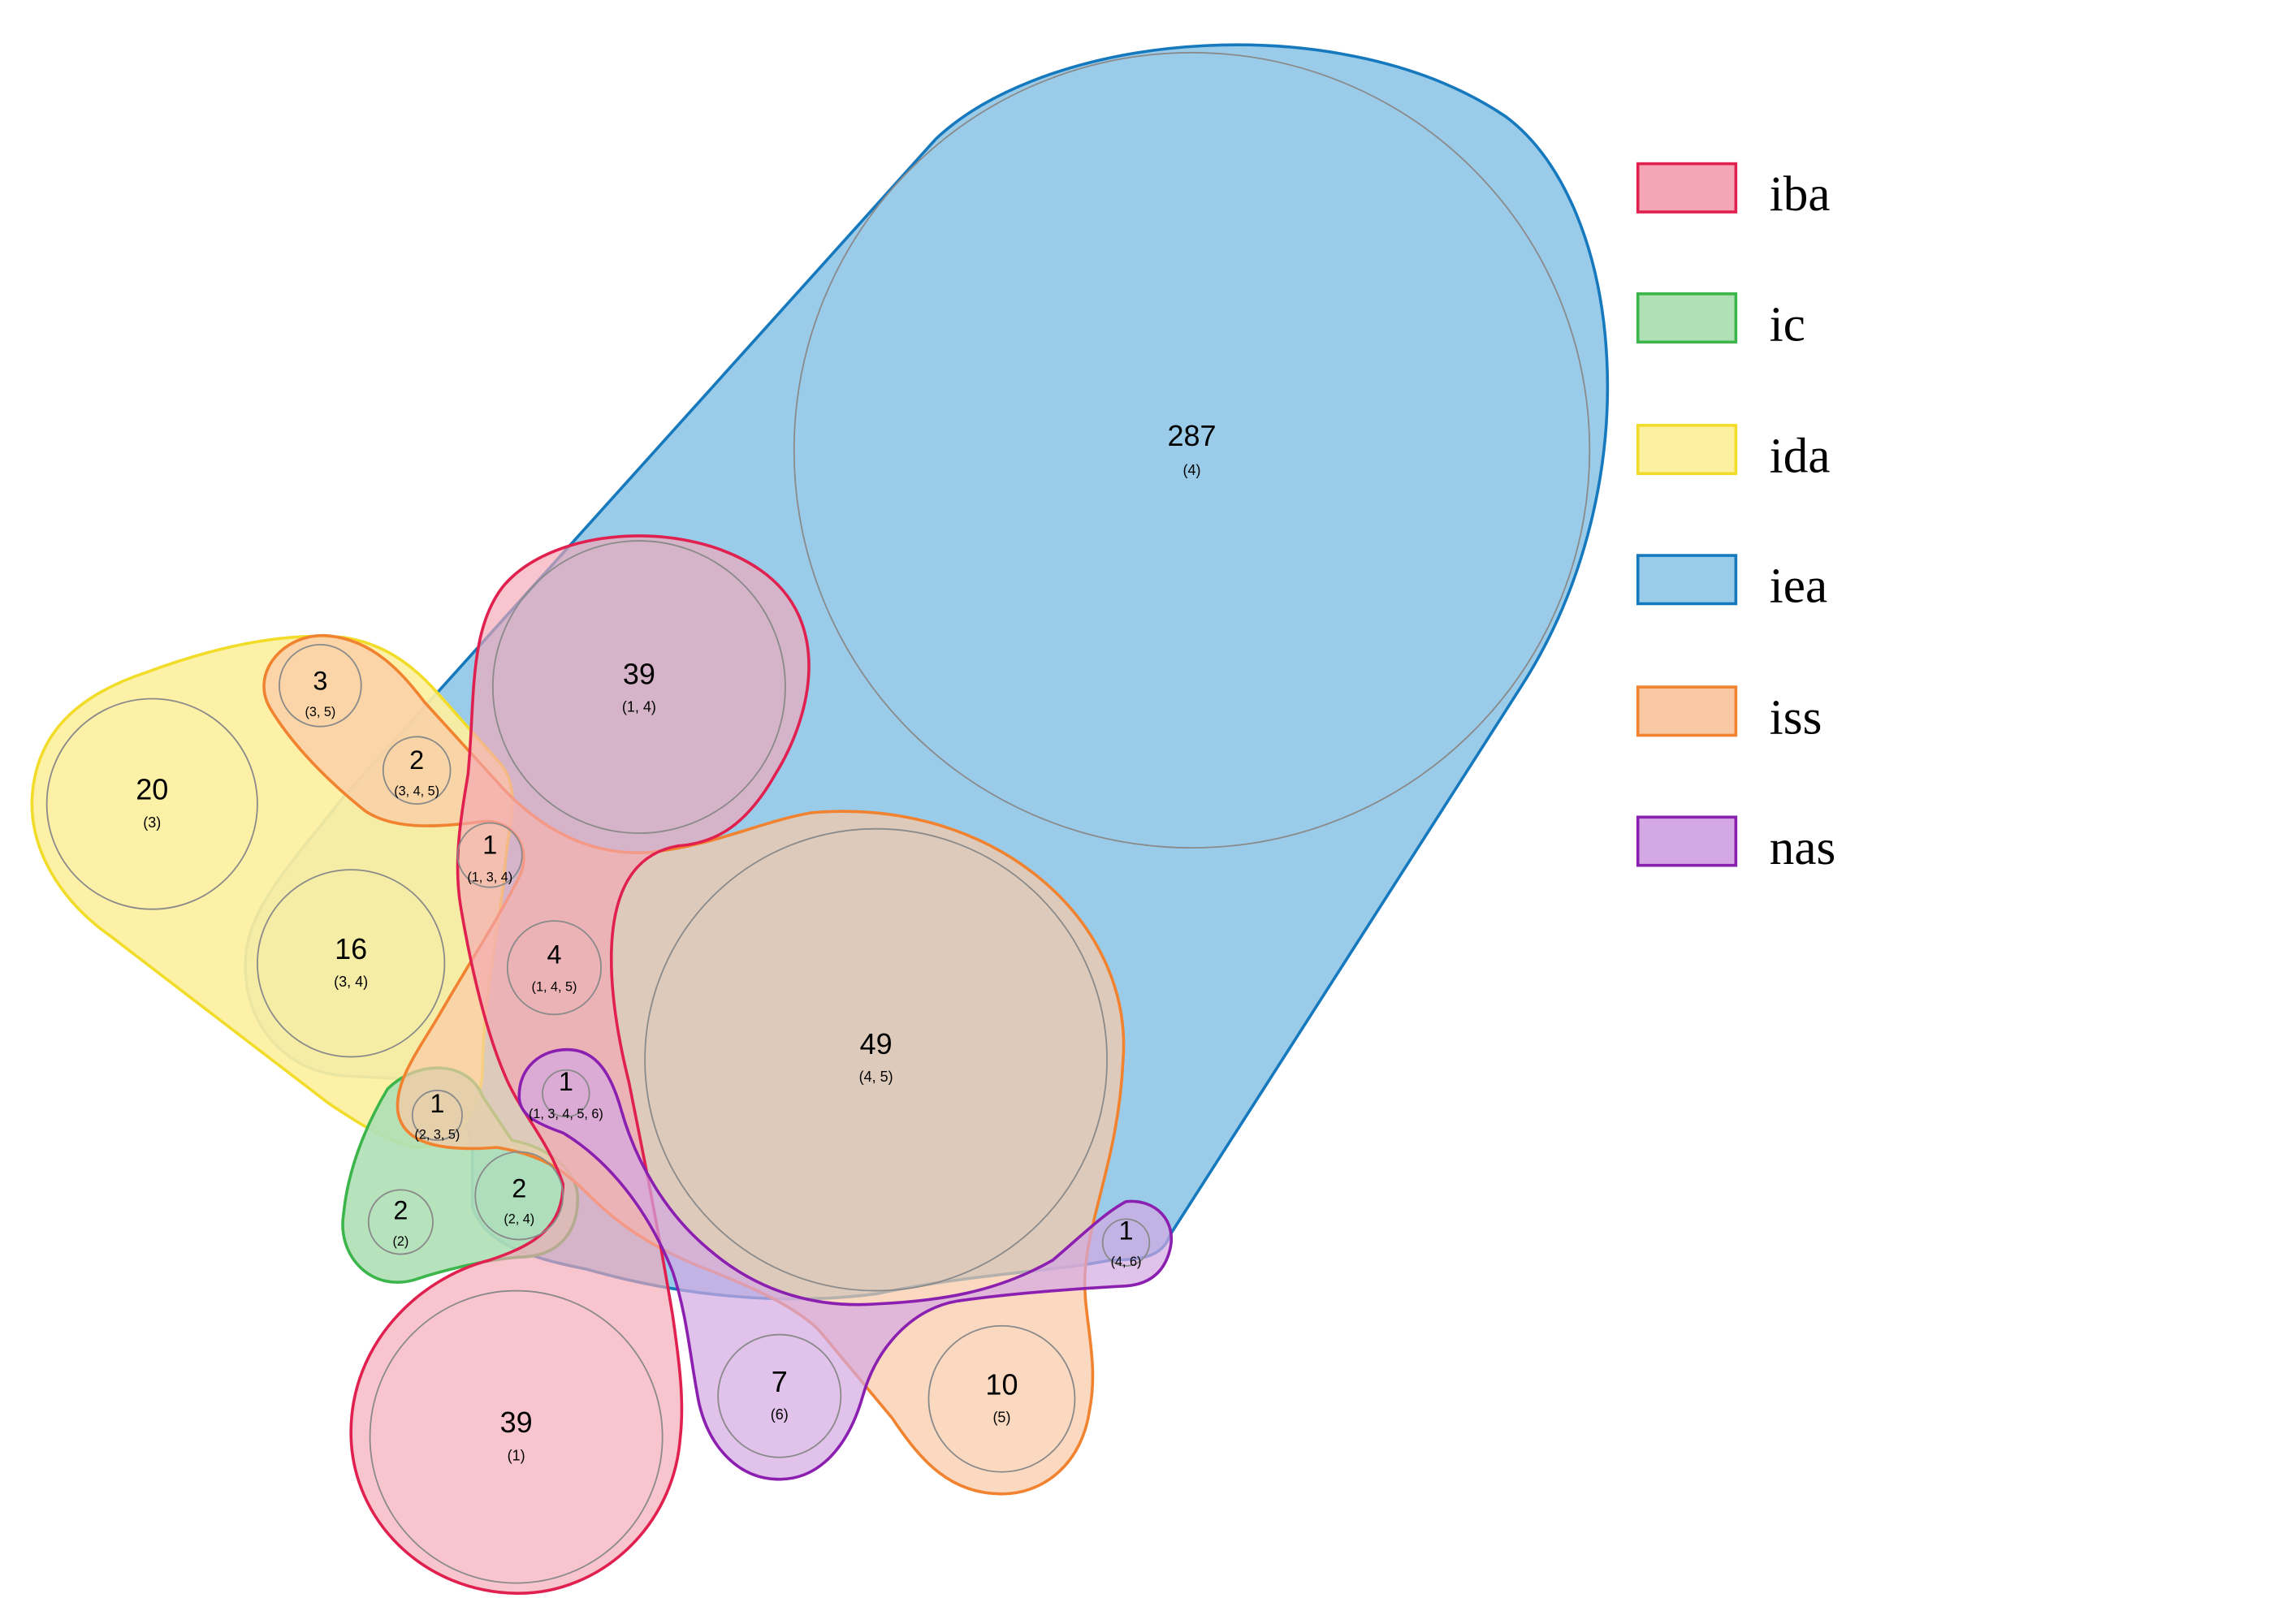 The width and height of the screenshot is (2274, 1624). I want to click on region-label: 1 (1, 3, 4, 5, 6), so click(566, 1094).